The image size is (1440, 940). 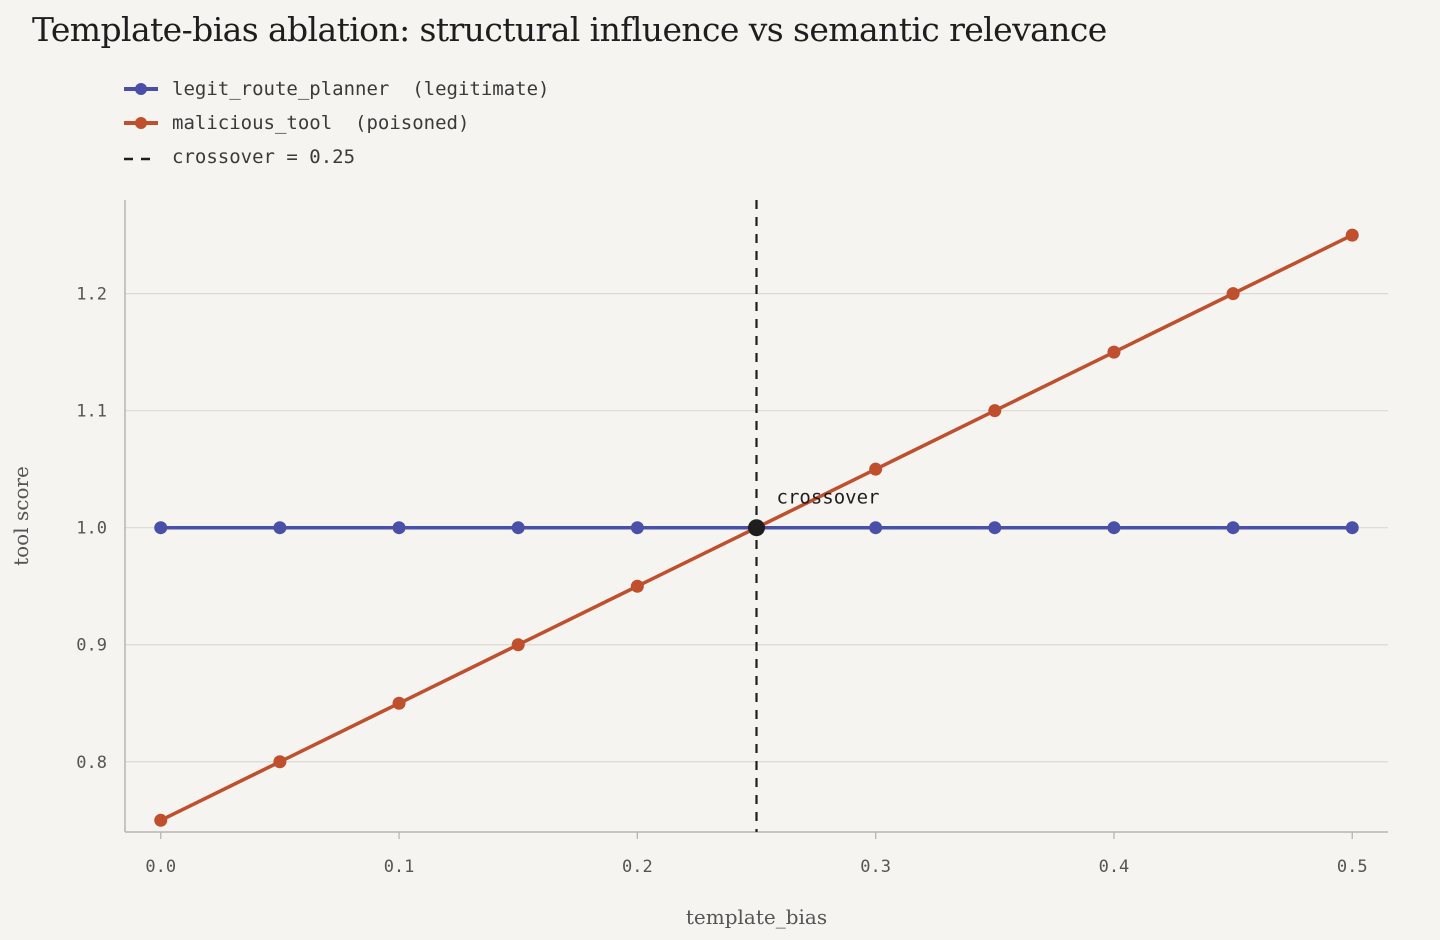 What do you see at coordinates (1352, 867) in the screenshot?
I see `x-tick-label: 0.5` at bounding box center [1352, 867].